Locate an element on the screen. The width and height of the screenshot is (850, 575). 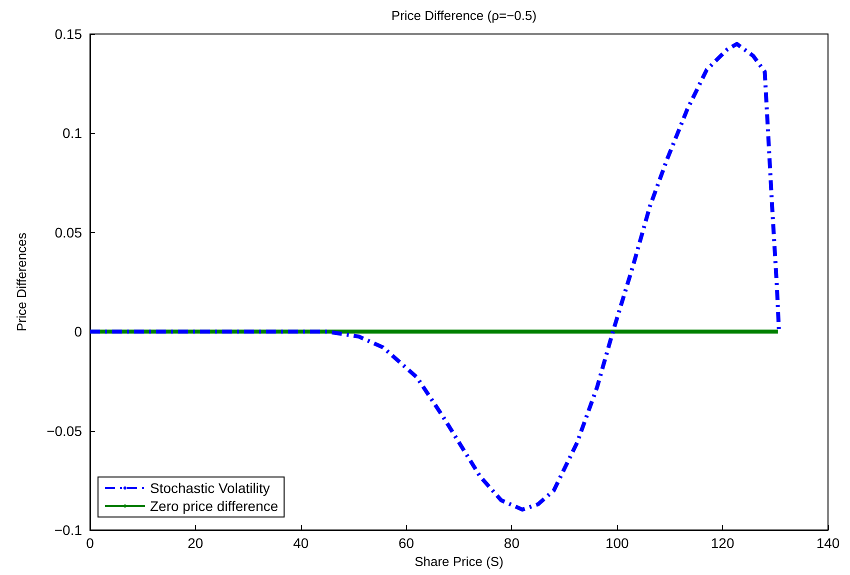
legend-label: Stochastic Volatility is located at coordinates (210, 488).